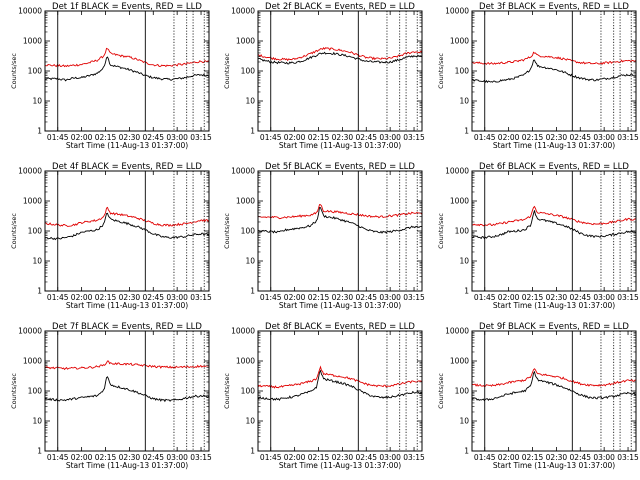 The image size is (640, 480). What do you see at coordinates (554, 7) in the screenshot?
I see `panel-title: Det 3f BLACK = Events, RED = LLD` at bounding box center [554, 7].